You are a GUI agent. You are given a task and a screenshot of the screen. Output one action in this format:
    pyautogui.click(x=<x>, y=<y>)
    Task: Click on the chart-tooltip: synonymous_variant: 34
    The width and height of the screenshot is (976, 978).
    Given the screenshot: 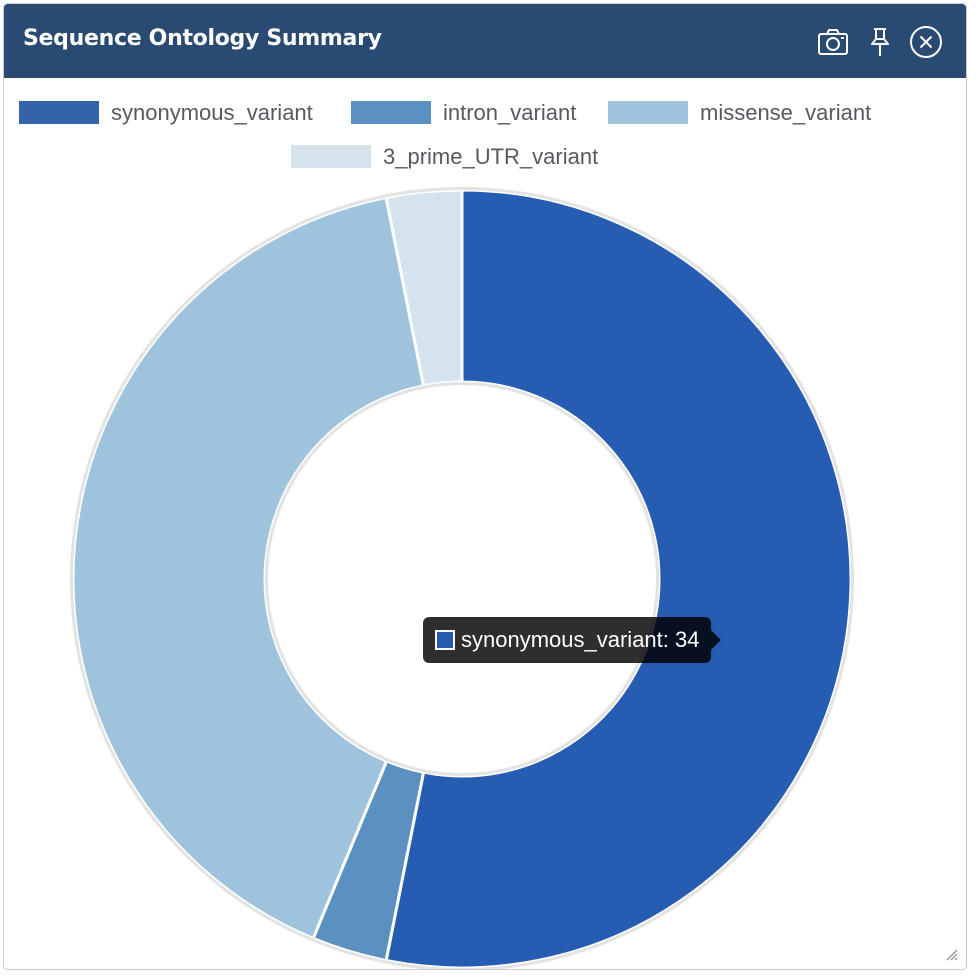 What is the action you would take?
    pyautogui.click(x=572, y=640)
    